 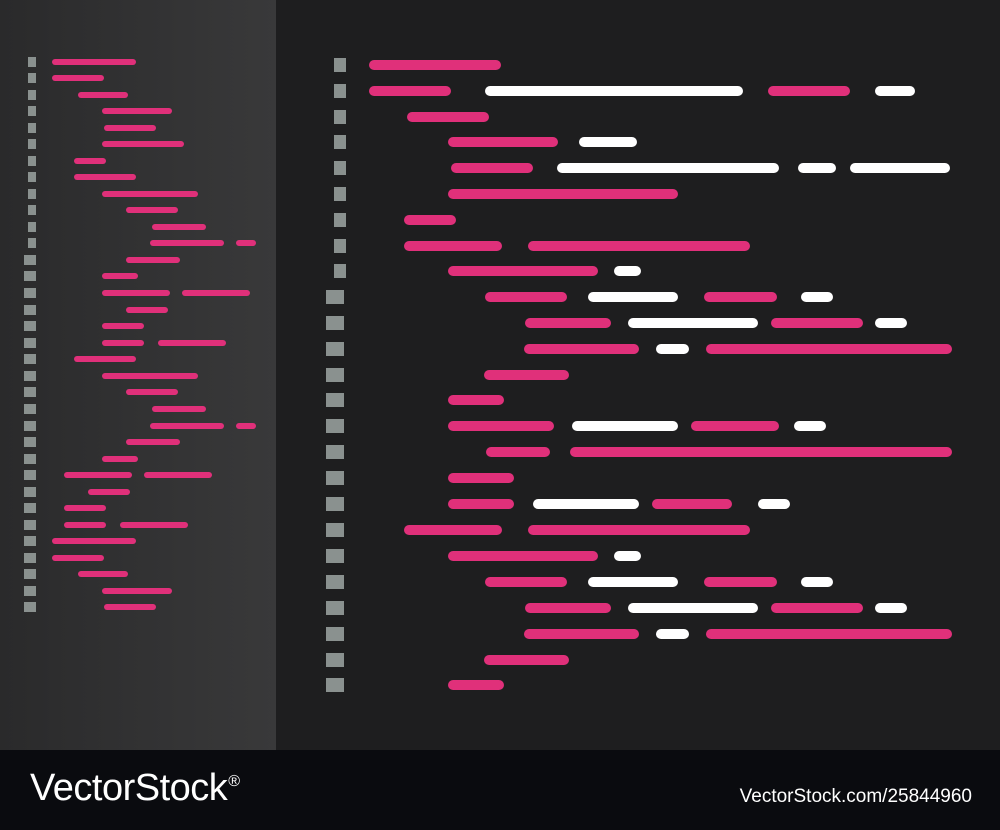 What do you see at coordinates (855, 796) in the screenshot?
I see `image-id-text: VectorStock.com/25844960` at bounding box center [855, 796].